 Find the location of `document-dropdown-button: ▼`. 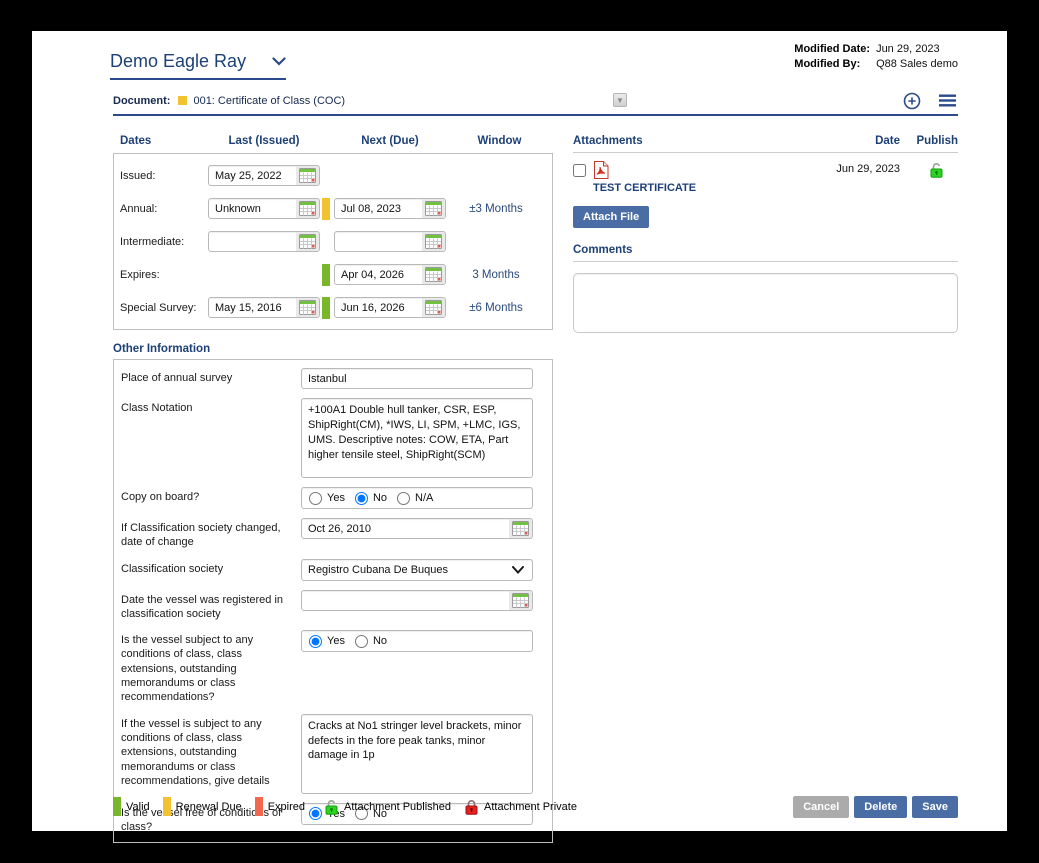

document-dropdown-button: ▼ is located at coordinates (620, 100).